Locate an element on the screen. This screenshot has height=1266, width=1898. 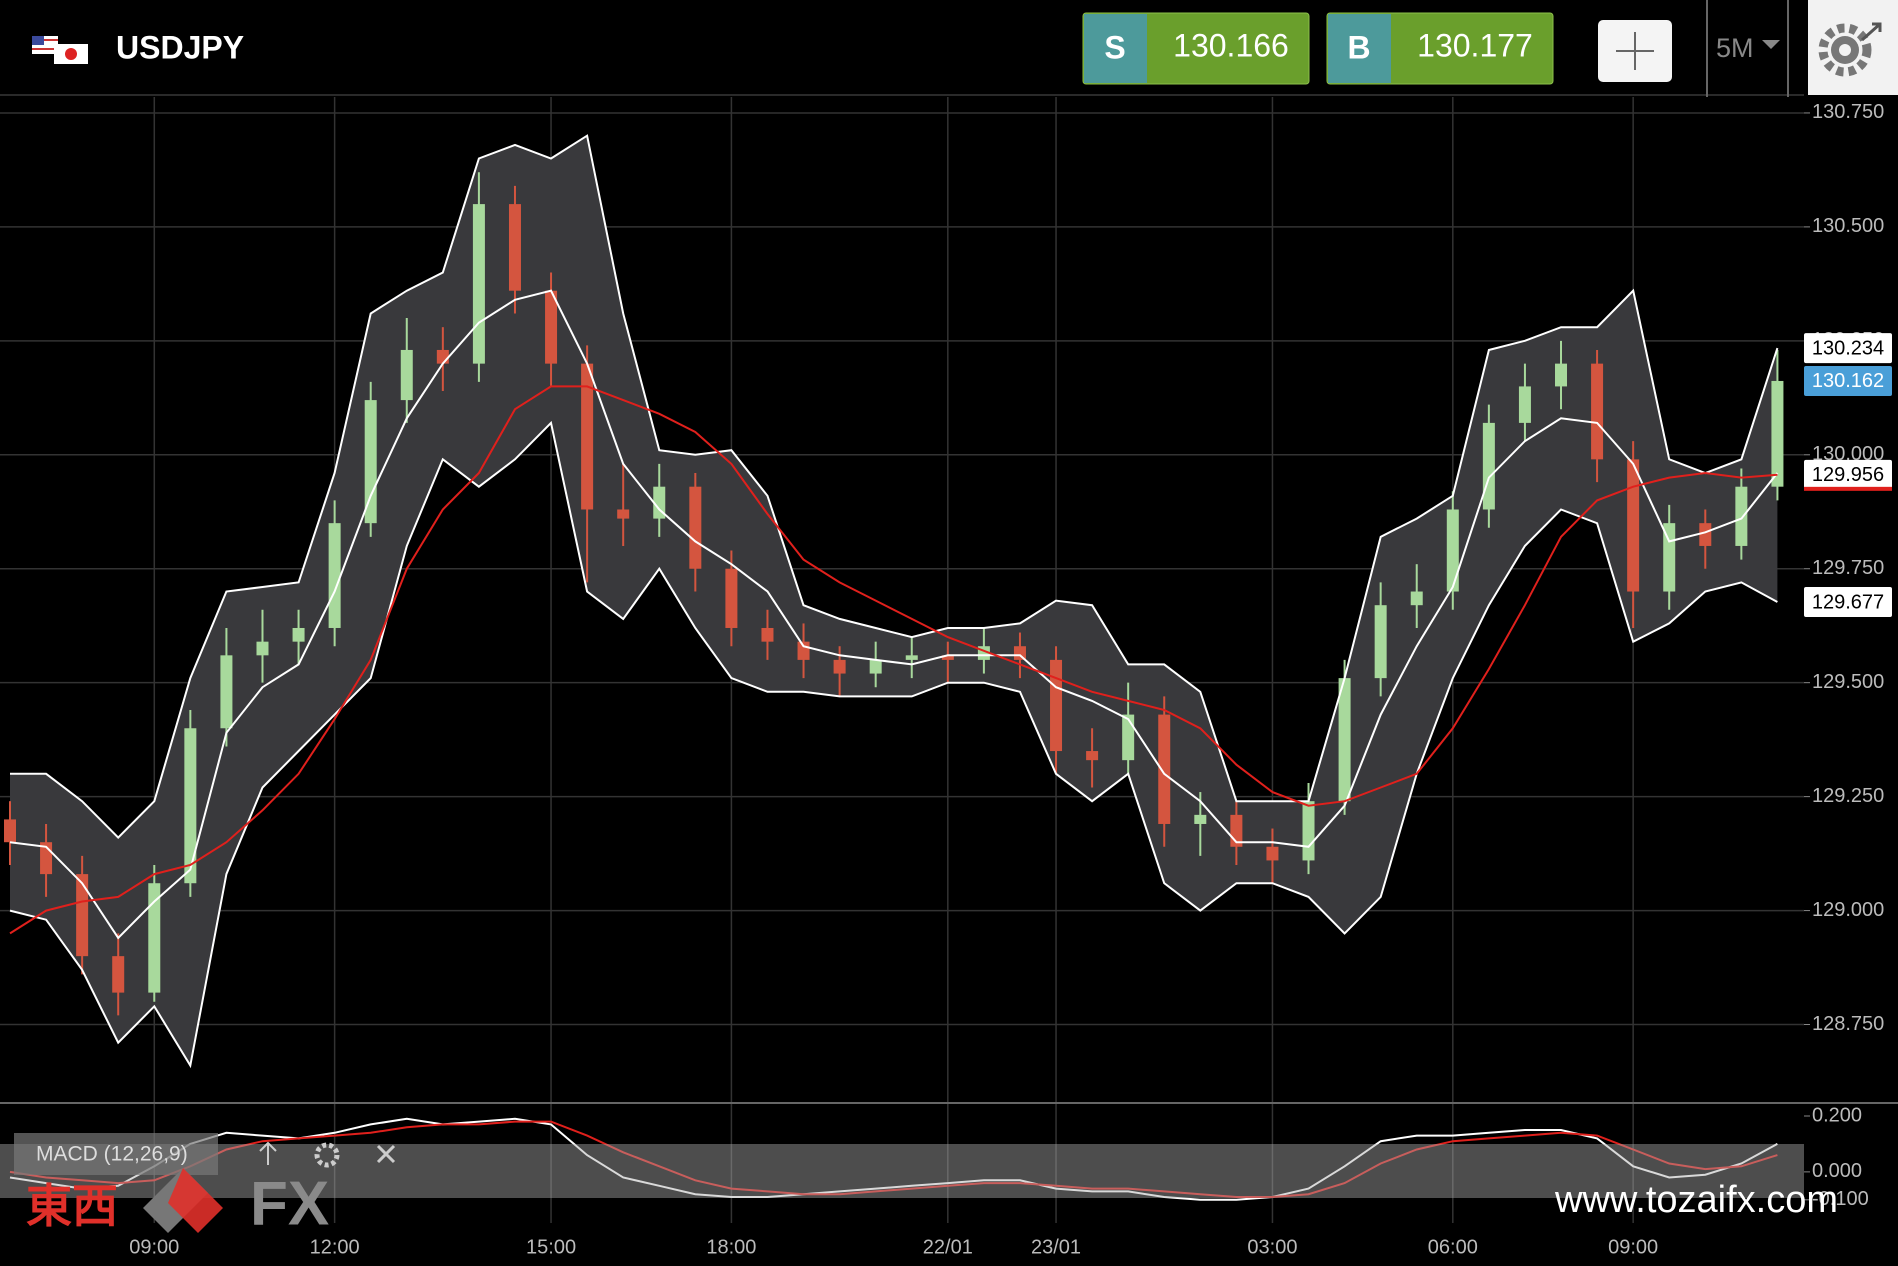
crosshair-button is located at coordinates (1635, 51).